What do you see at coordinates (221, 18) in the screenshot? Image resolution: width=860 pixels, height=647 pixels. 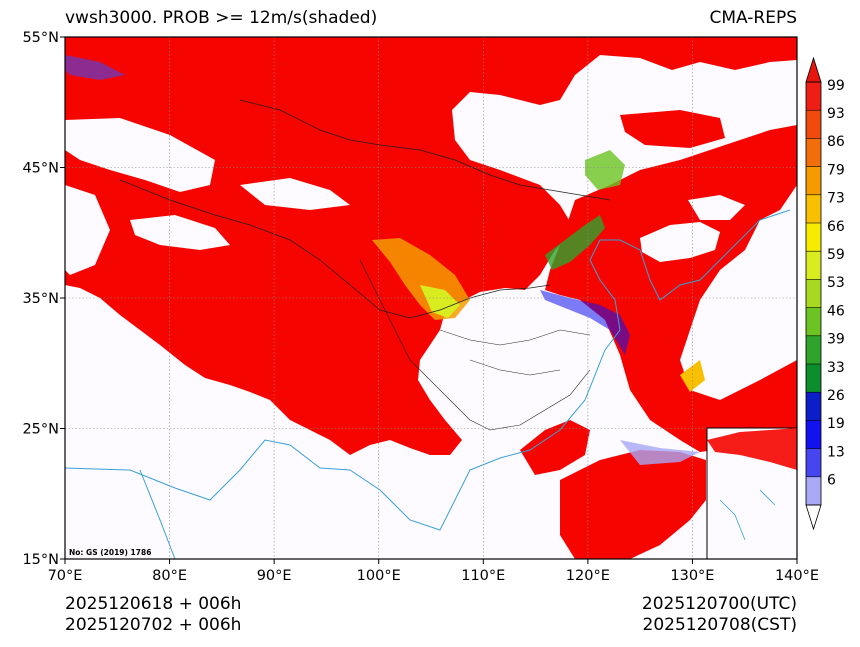 I see `chart-title: vwsh3000. PROB >= 12m/s(shaded)` at bounding box center [221, 18].